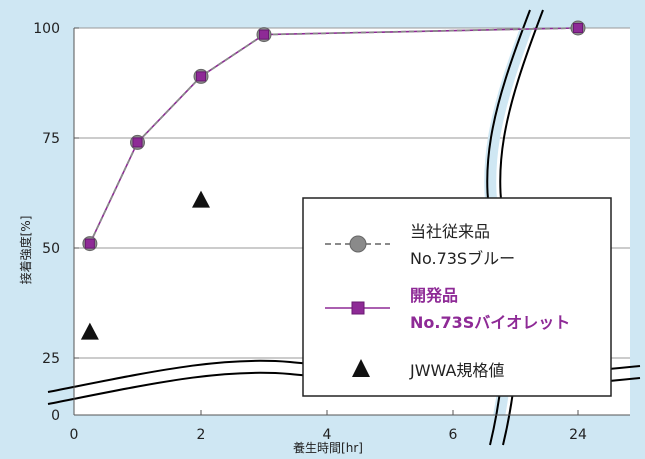 Image resolution: width=645 pixels, height=459 pixels. I want to click on x-tick-label-0: 0, so click(74, 435).